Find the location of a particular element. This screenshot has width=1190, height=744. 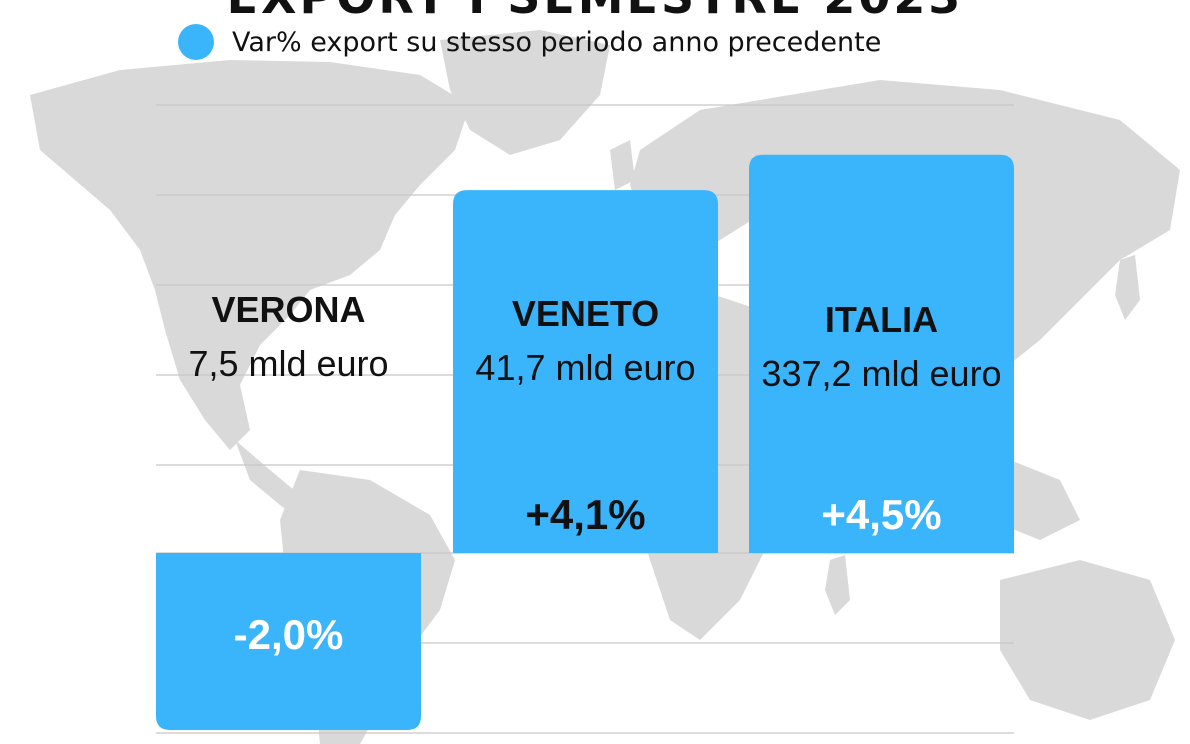

chart-title: EXPORT I SEMESTRE 2023 is located at coordinates (595, 12).